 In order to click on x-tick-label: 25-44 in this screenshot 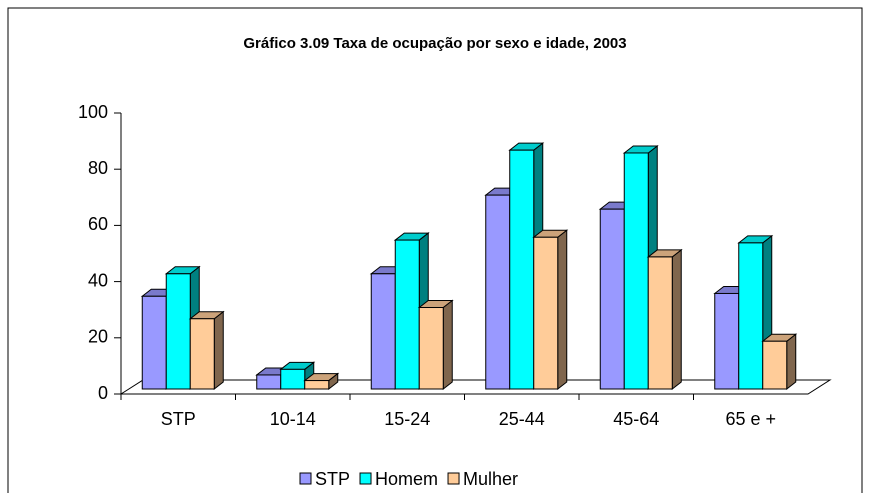, I will do `click(522, 419)`.